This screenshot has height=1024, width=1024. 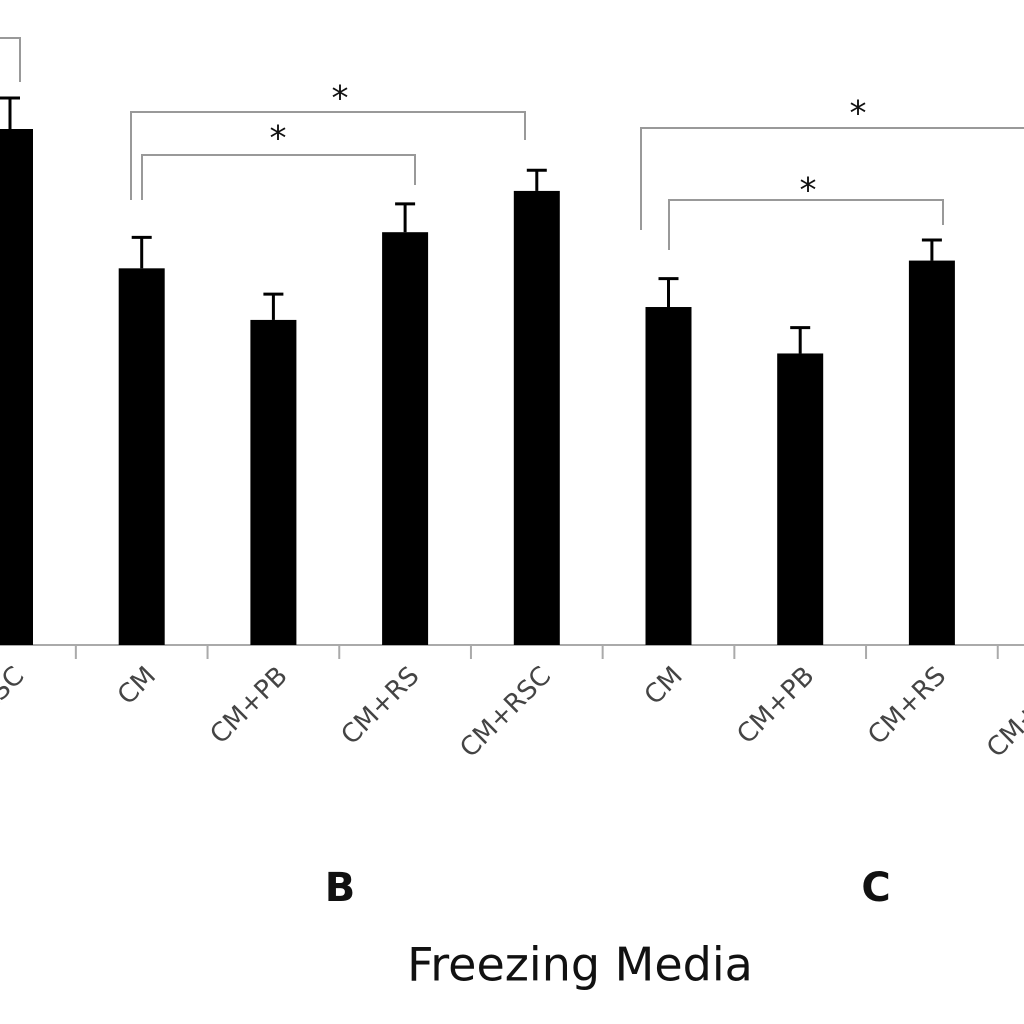 I want to click on x-axis-title: Freezing Media, so click(x=580, y=965).